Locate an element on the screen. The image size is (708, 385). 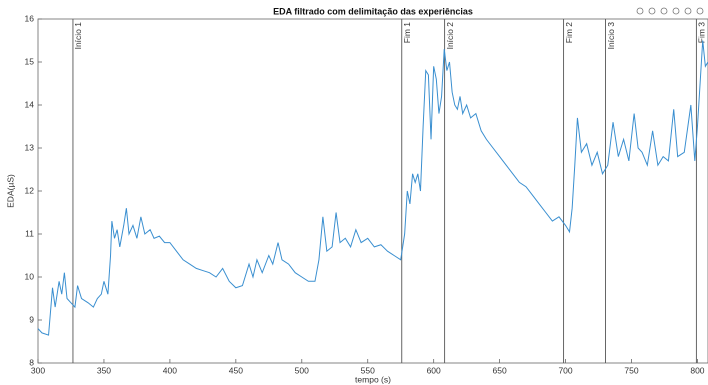
x-tick-label: 350 is located at coordinates (104, 370).